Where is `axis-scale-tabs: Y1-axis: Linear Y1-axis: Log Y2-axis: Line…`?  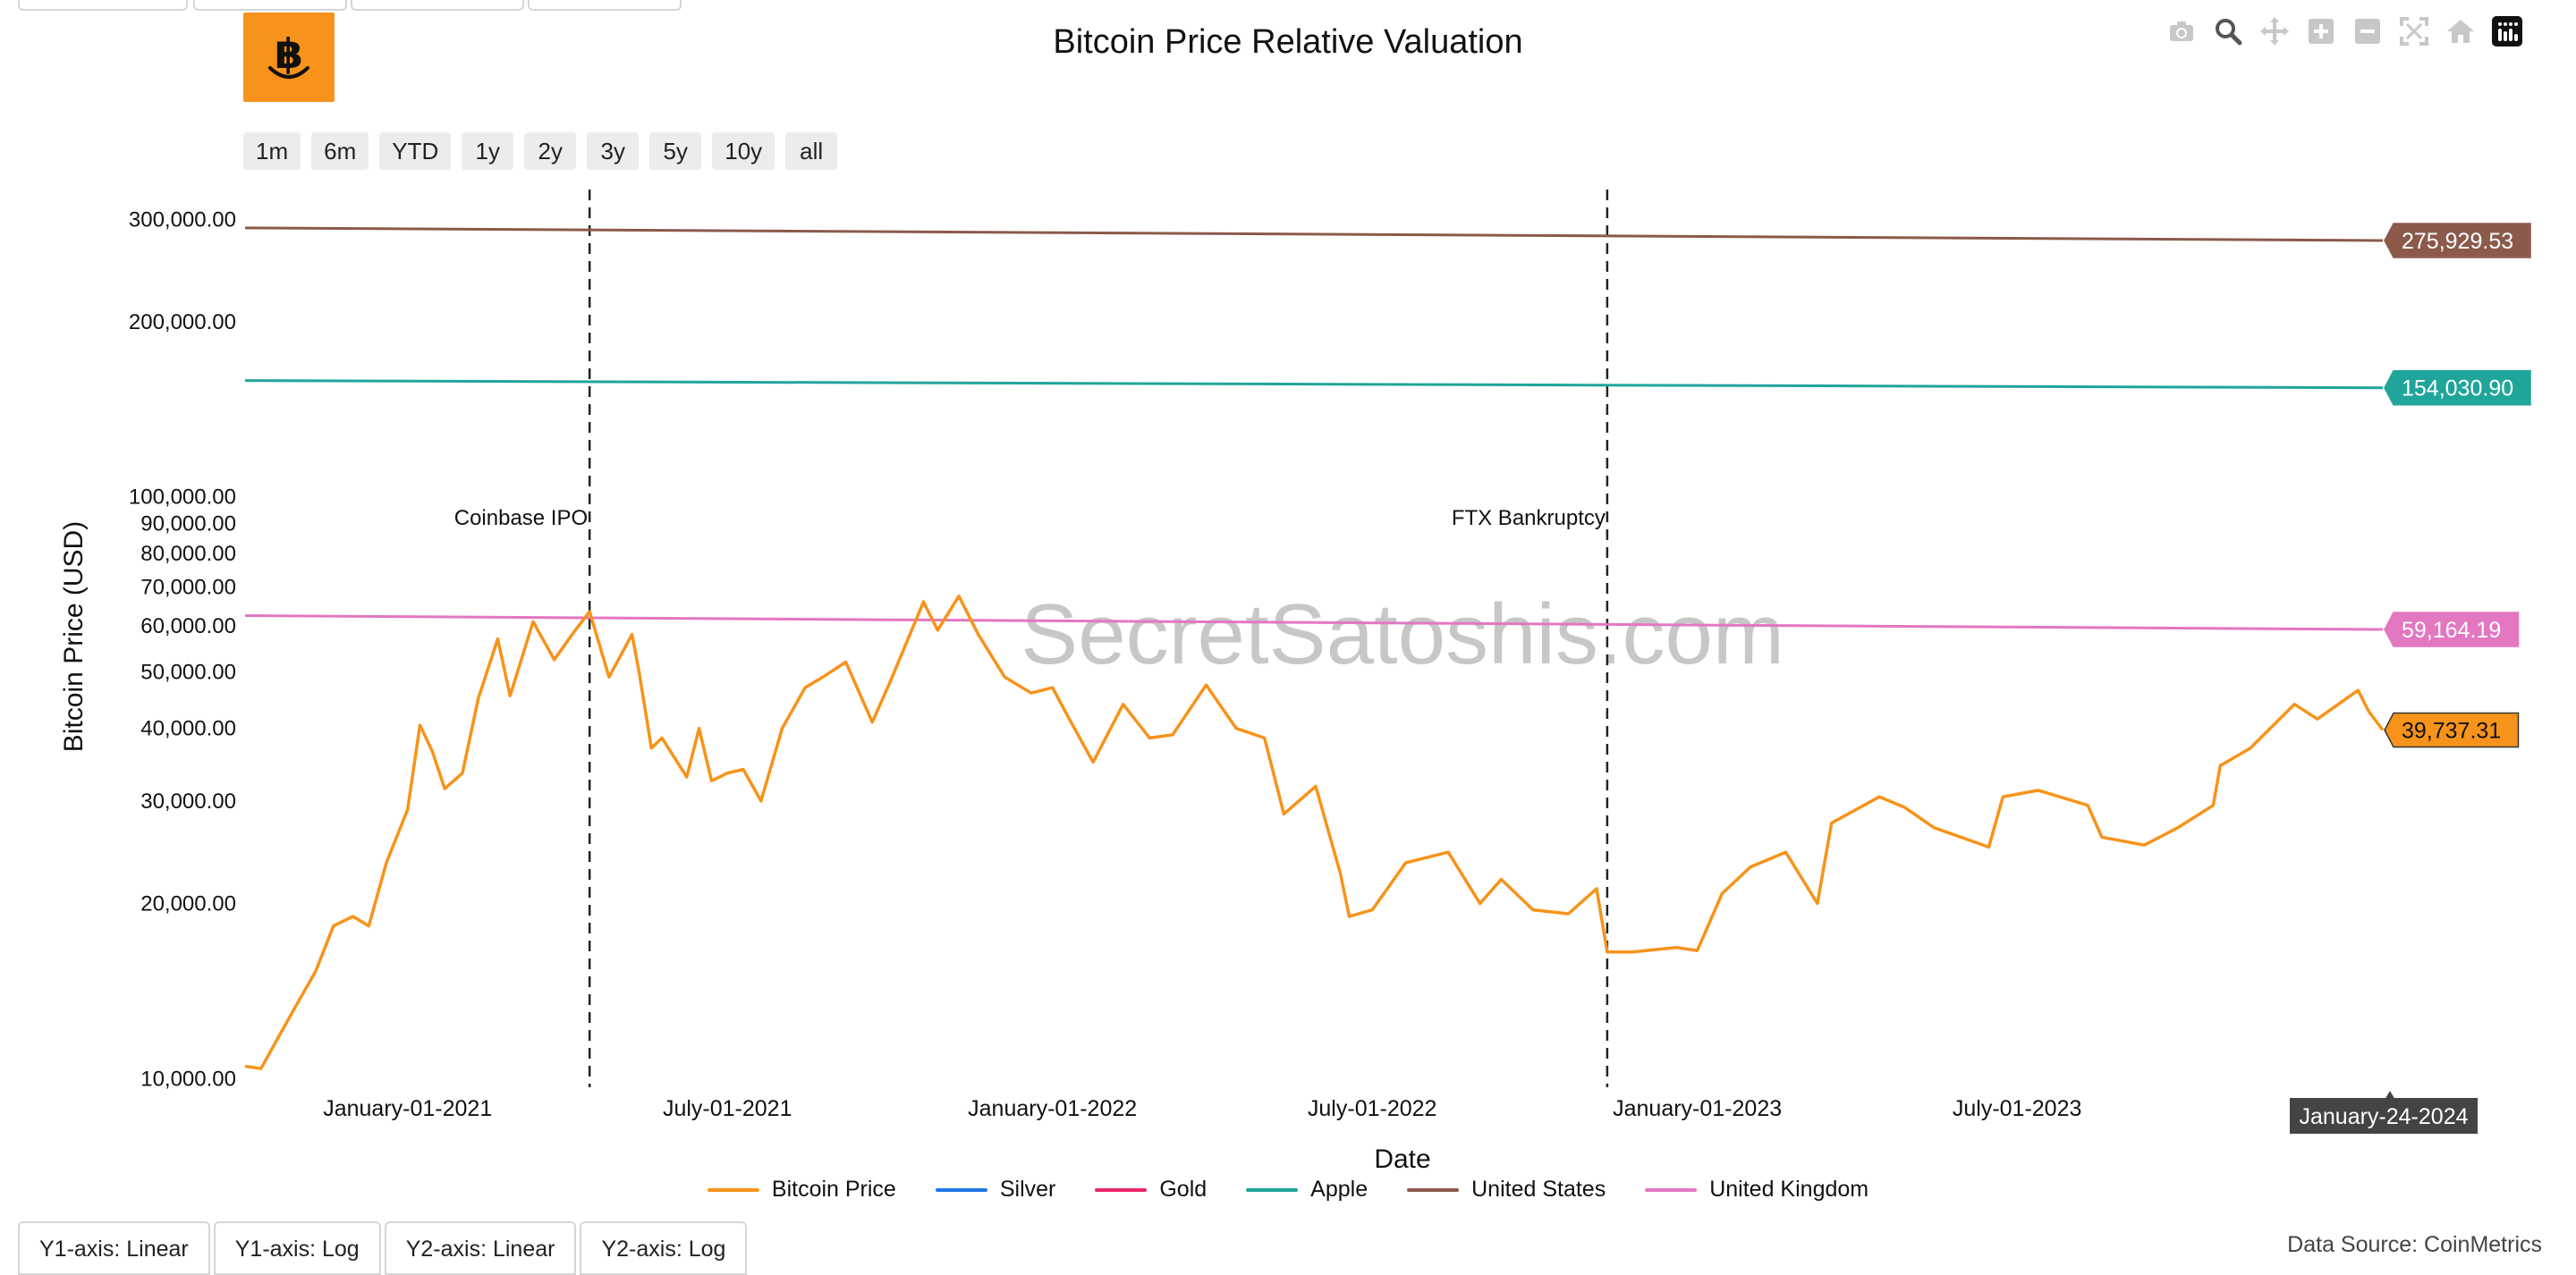 axis-scale-tabs: Y1-axis: Linear Y1-axis: Log Y2-axis: Line… is located at coordinates (383, 1248).